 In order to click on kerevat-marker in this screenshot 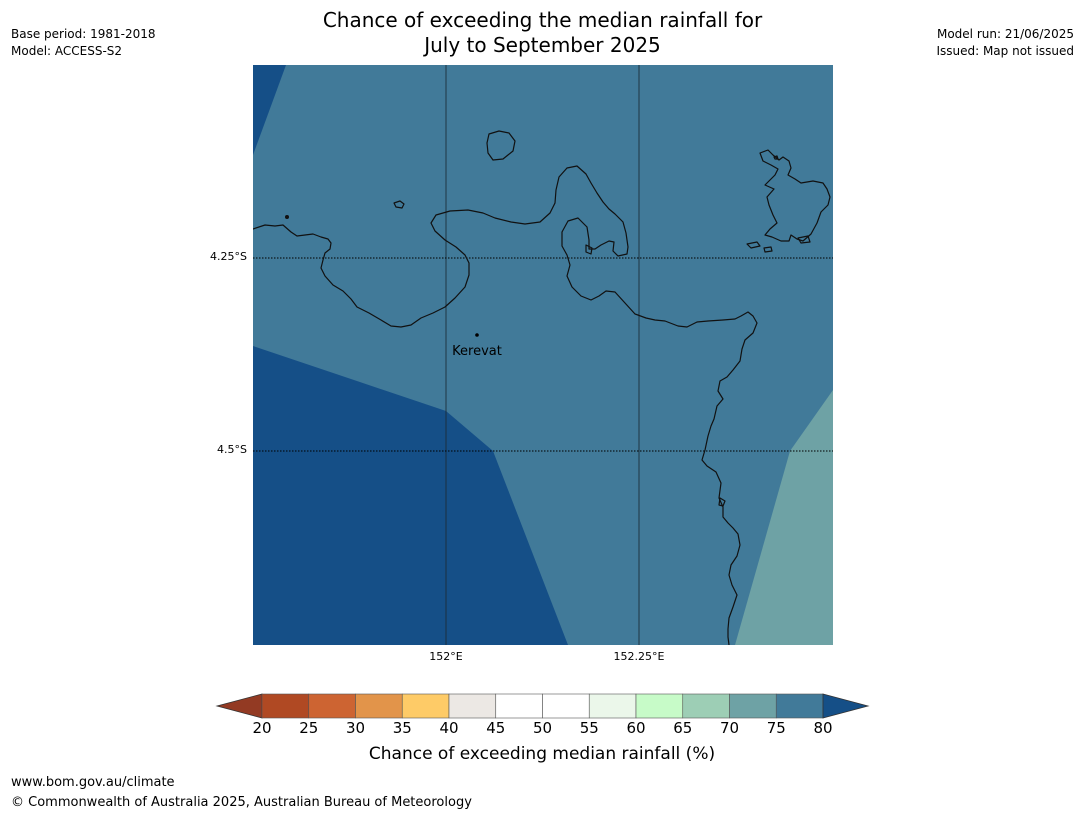, I will do `click(477, 335)`.